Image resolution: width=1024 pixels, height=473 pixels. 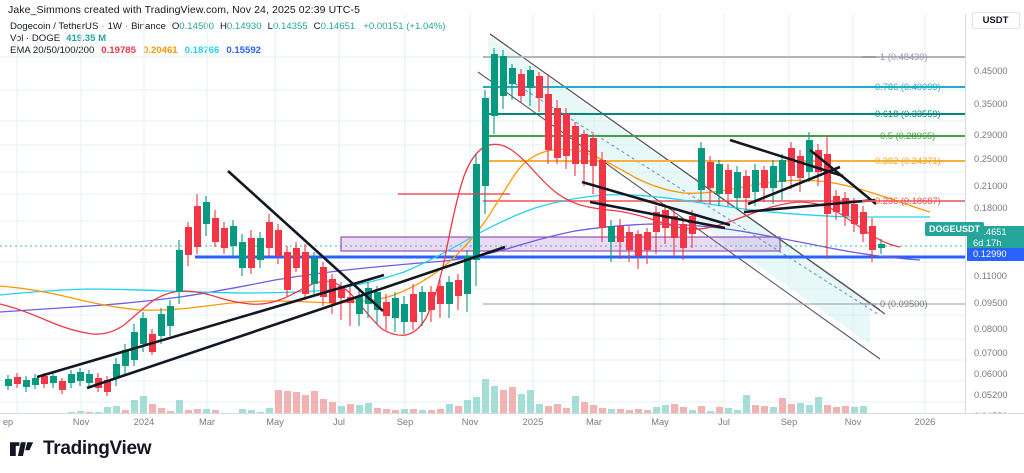 I want to click on legend-ema-label: EMA 20/50/100/200, so click(x=52, y=51).